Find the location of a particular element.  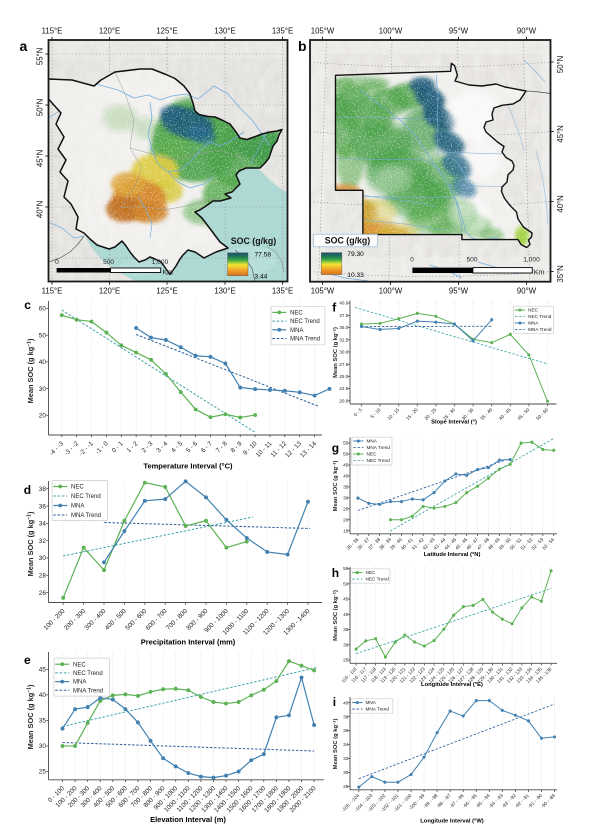

svg-text: 15 - 20 is located at coordinates (412, 414).